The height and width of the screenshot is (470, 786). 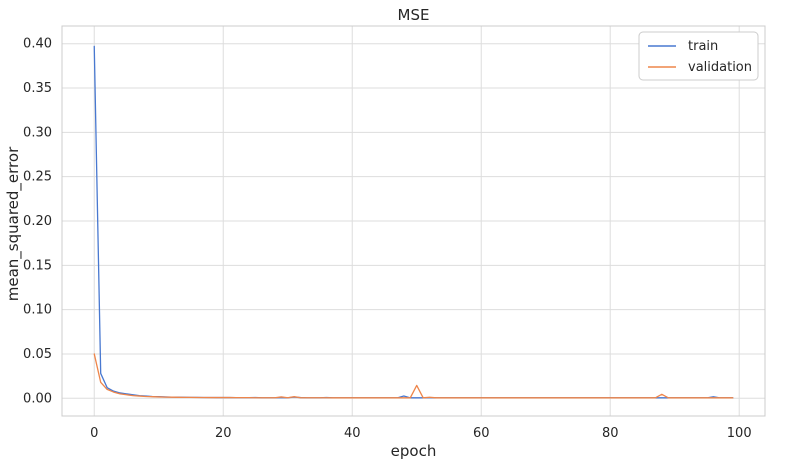 What do you see at coordinates (37, 265) in the screenshot?
I see `y-tick-label: 0.15` at bounding box center [37, 265].